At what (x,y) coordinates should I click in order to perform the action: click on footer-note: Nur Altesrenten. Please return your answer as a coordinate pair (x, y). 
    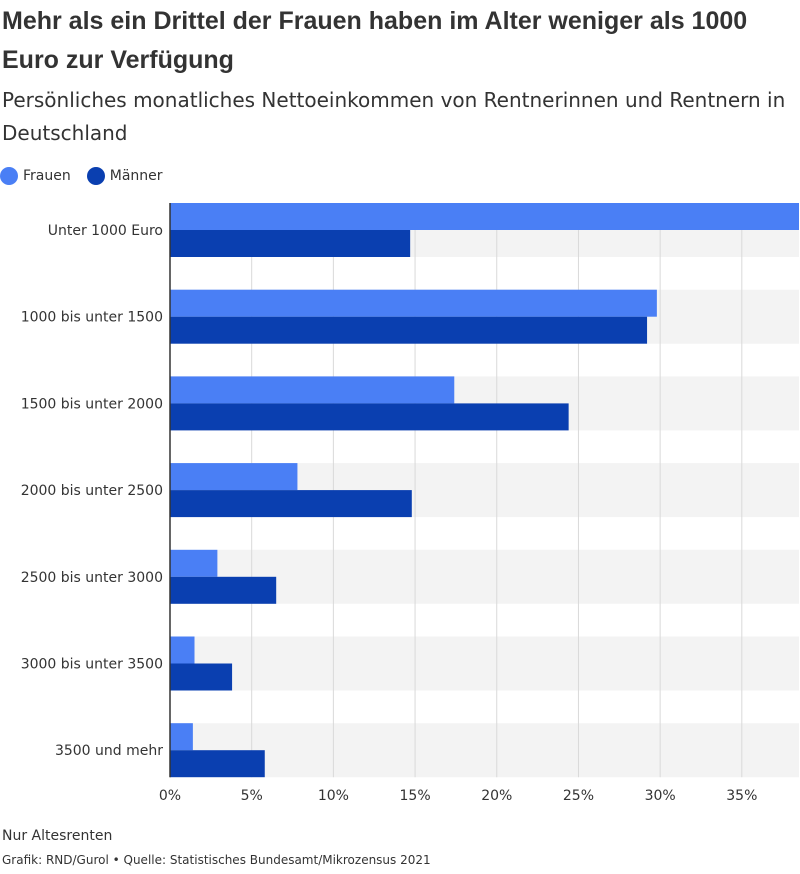
    Looking at the image, I should click on (57, 836).